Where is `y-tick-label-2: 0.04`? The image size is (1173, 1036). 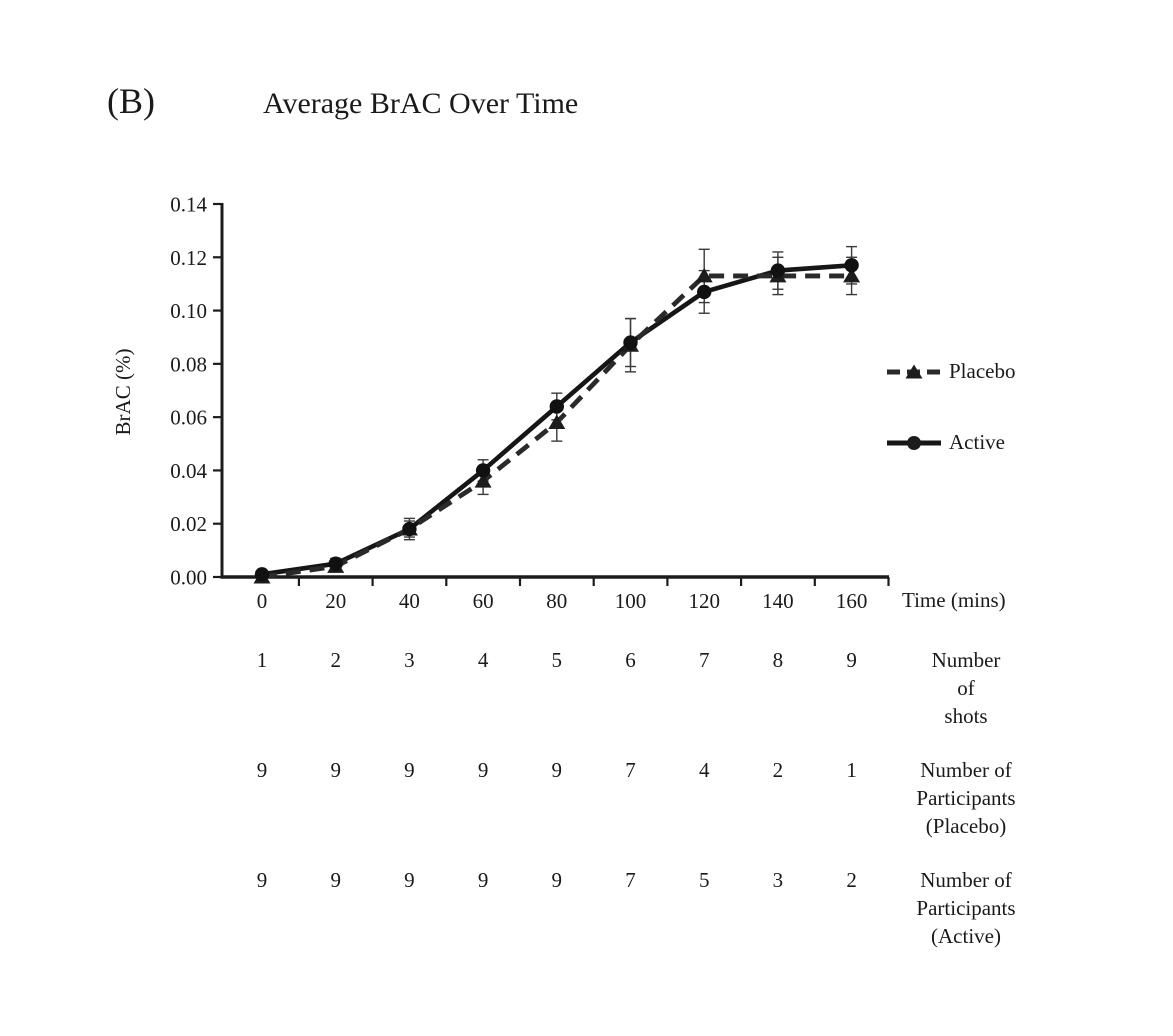
y-tick-label-2: 0.04 is located at coordinates (188, 471).